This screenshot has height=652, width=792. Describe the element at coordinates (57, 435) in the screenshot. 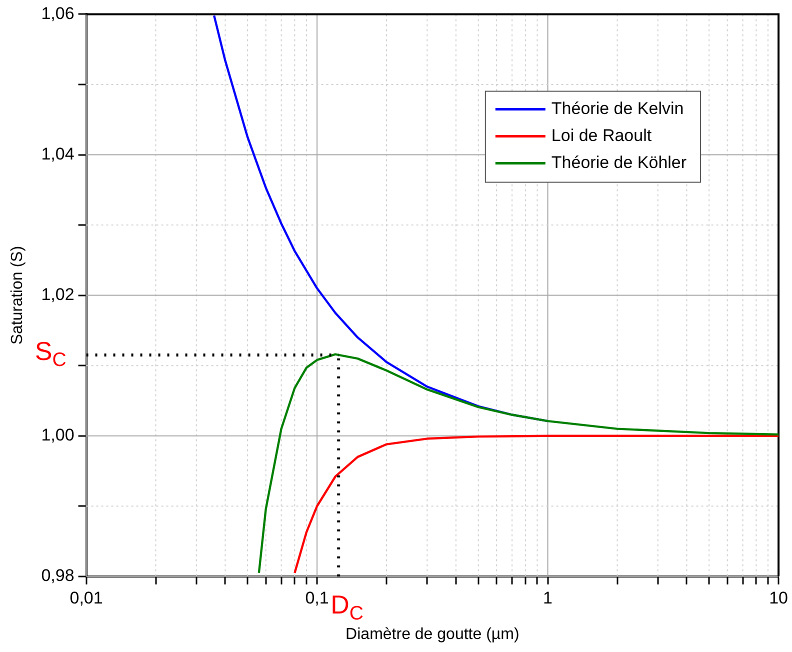

I see `y-tick-label: 1,00` at that location.